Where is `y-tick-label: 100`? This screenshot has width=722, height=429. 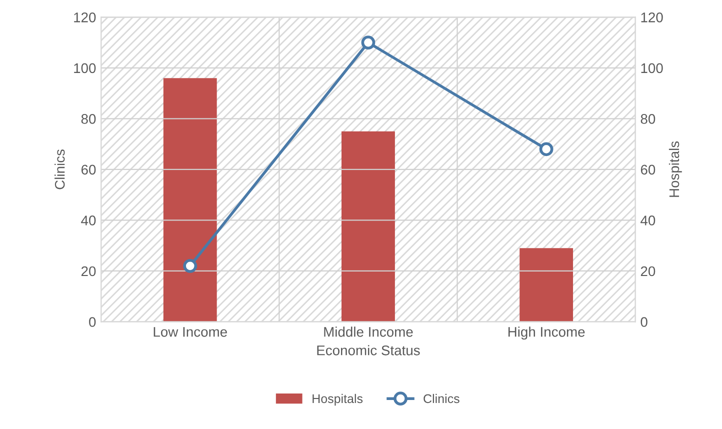 y-tick-label: 100 is located at coordinates (85, 68).